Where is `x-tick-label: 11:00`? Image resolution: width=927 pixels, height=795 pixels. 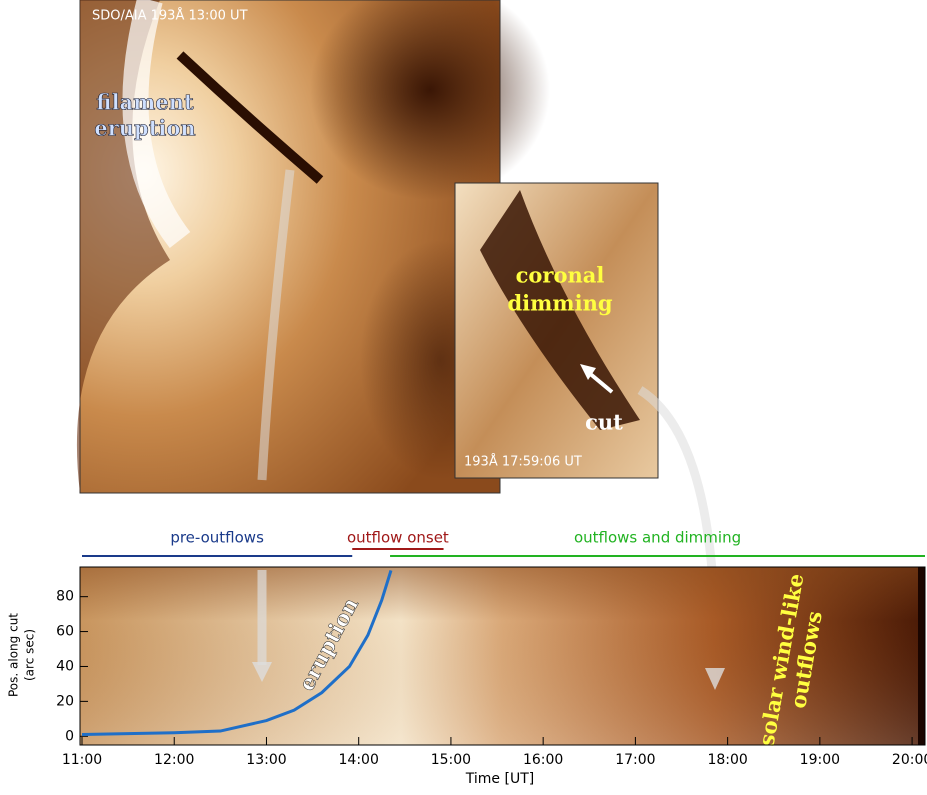 x-tick-label: 11:00 is located at coordinates (82, 760).